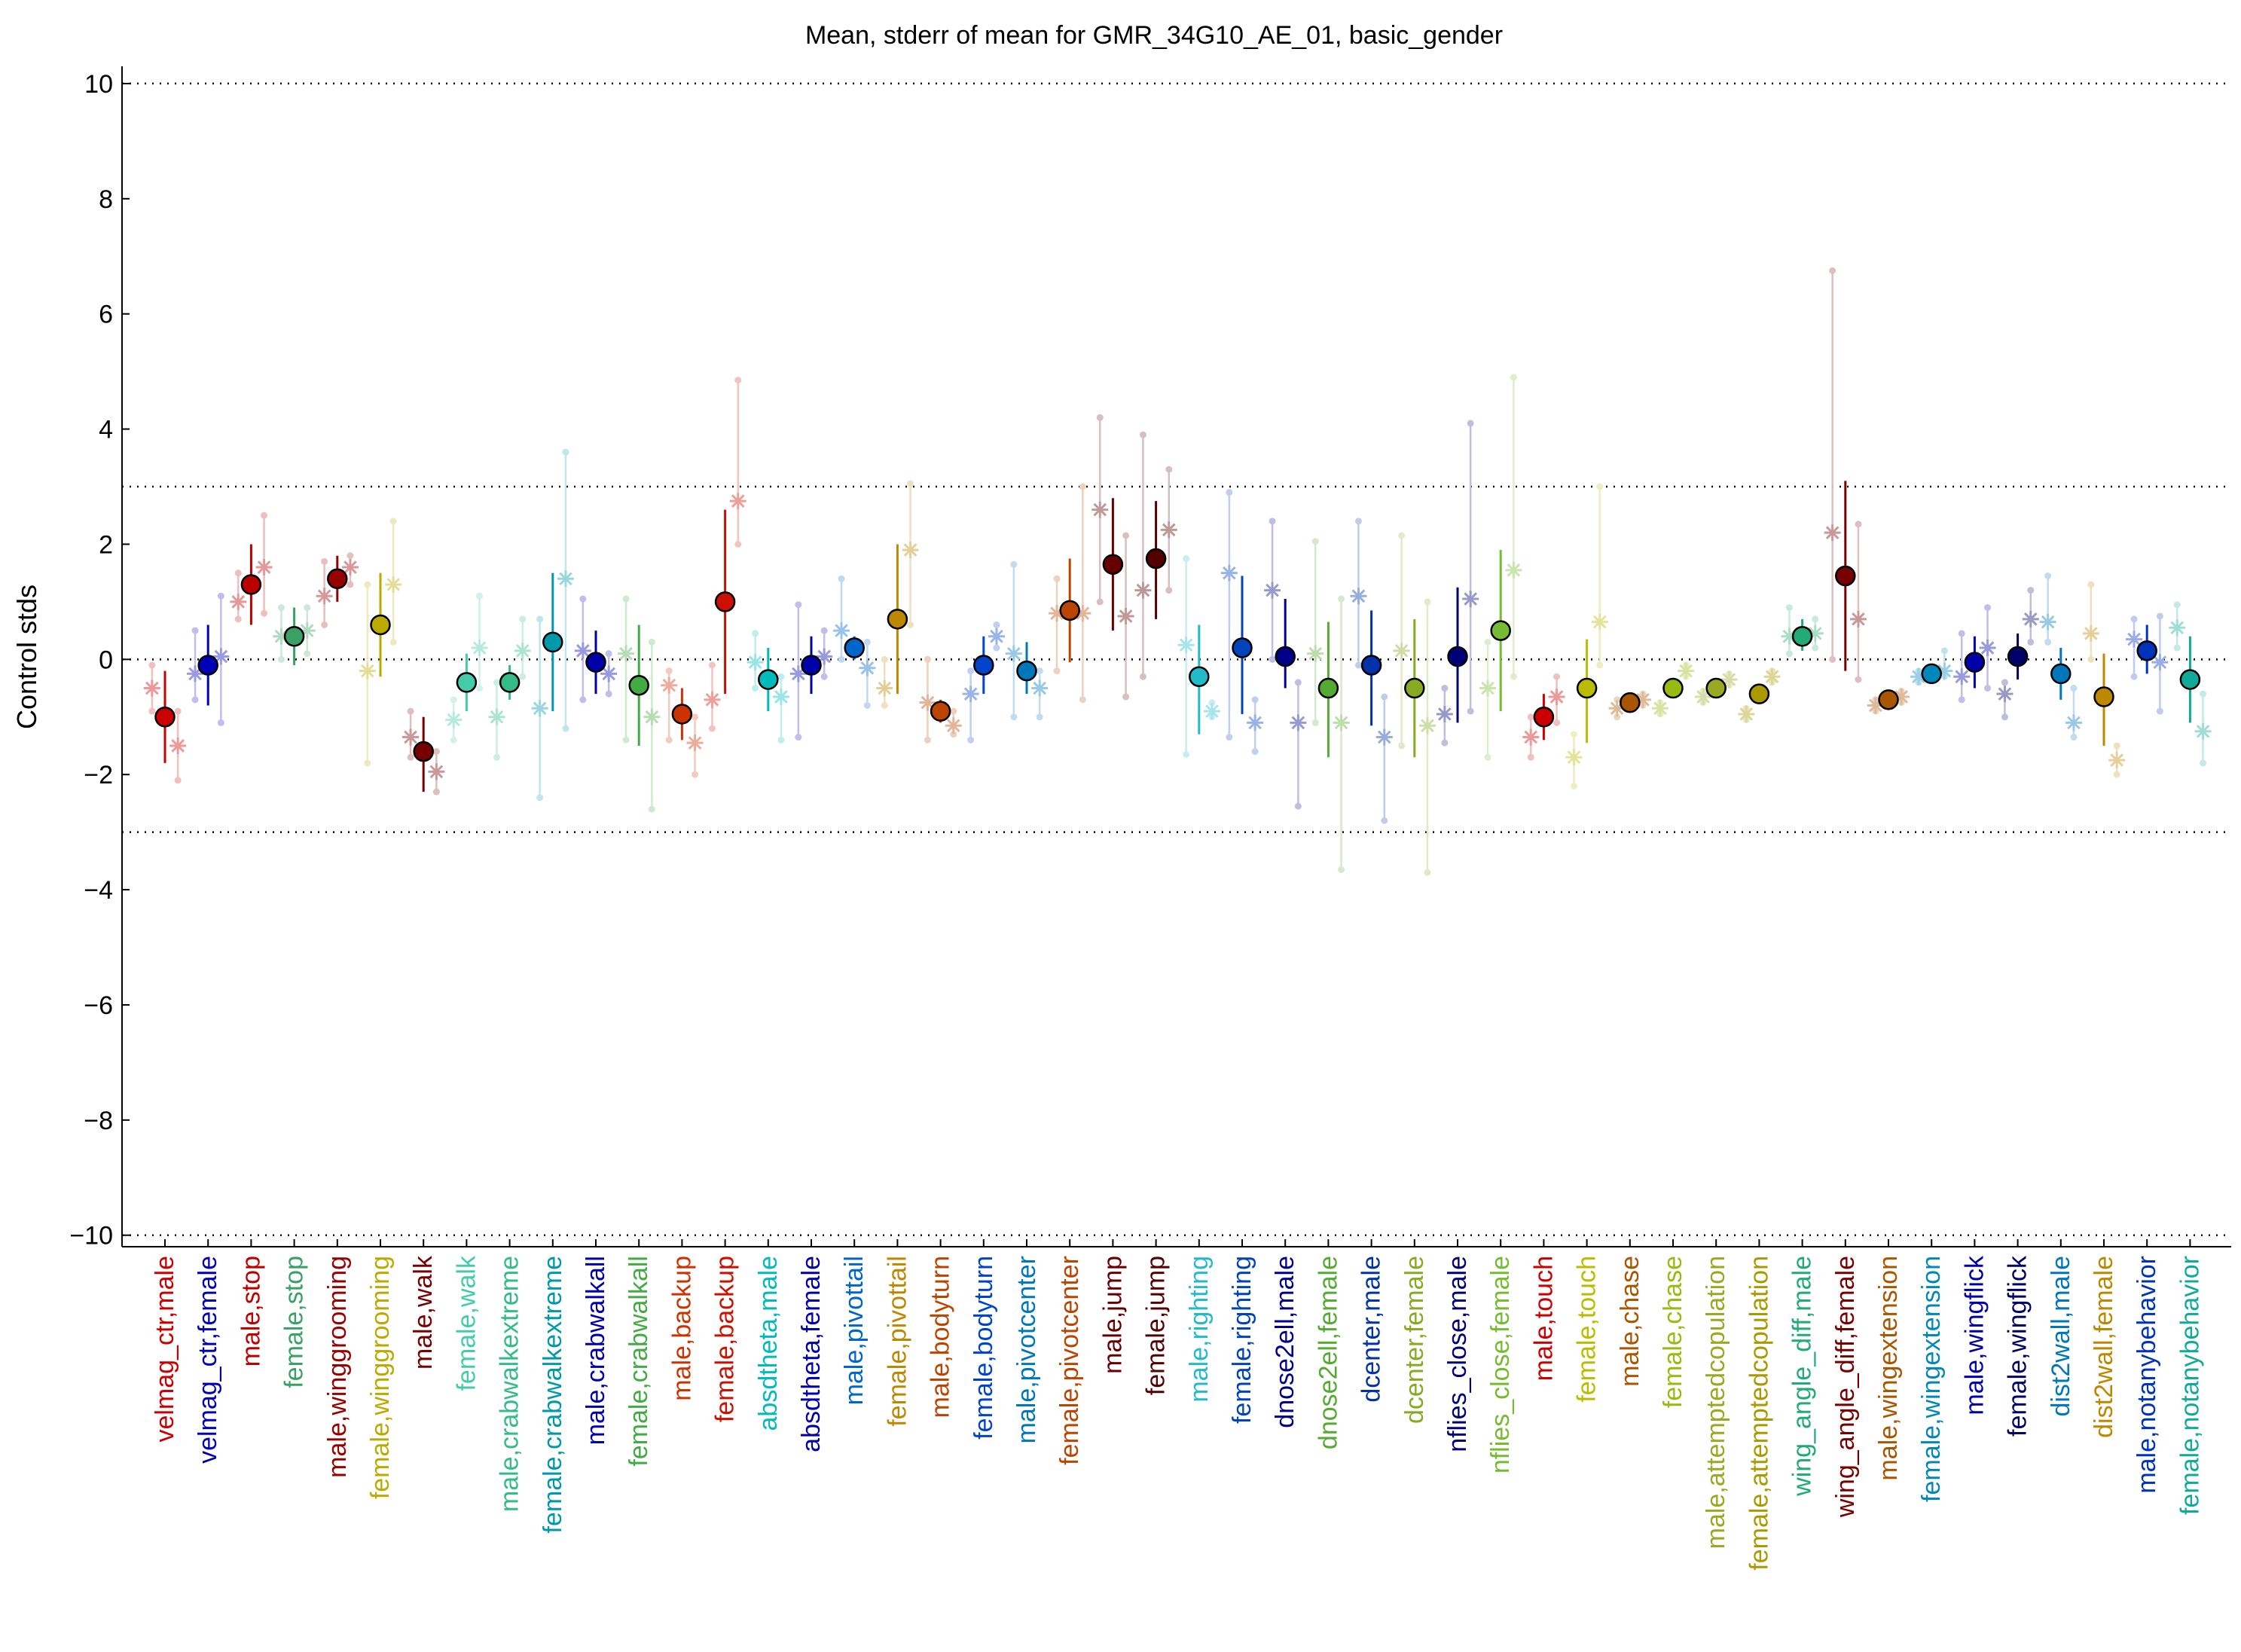 This screenshot has width=2241, height=1652. Describe the element at coordinates (1803, 1376) in the screenshot. I see `x-tick-label: wing_angle_diff,male` at that location.